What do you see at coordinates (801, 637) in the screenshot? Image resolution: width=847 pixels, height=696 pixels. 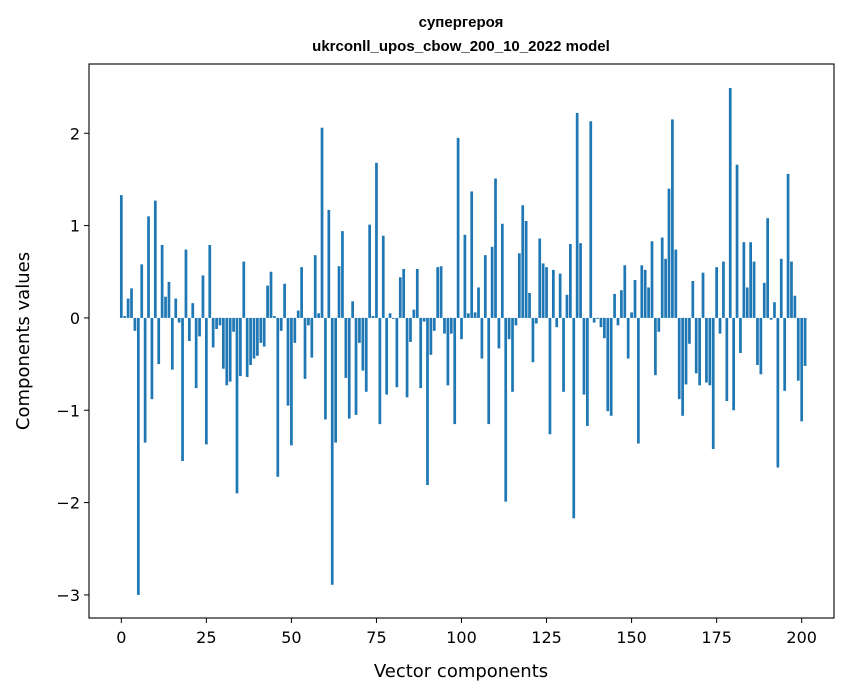 I see `x-tick-label: 200` at bounding box center [801, 637].